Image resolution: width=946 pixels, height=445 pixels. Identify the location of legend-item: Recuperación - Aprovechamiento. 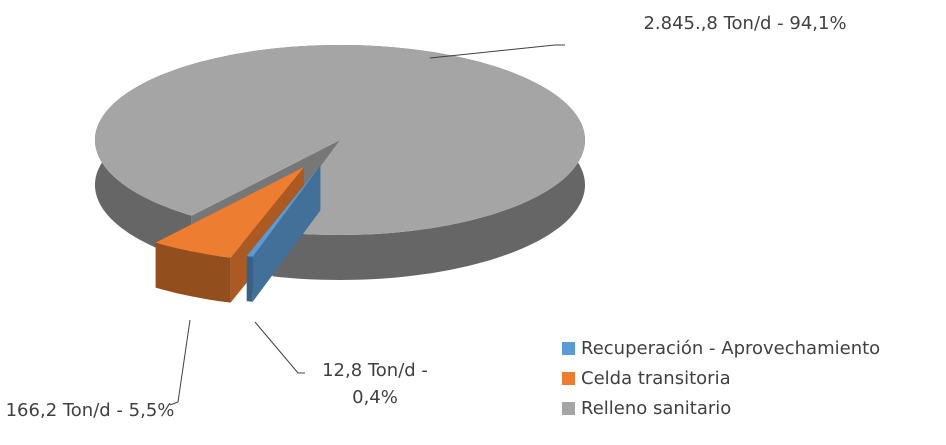
(721, 348).